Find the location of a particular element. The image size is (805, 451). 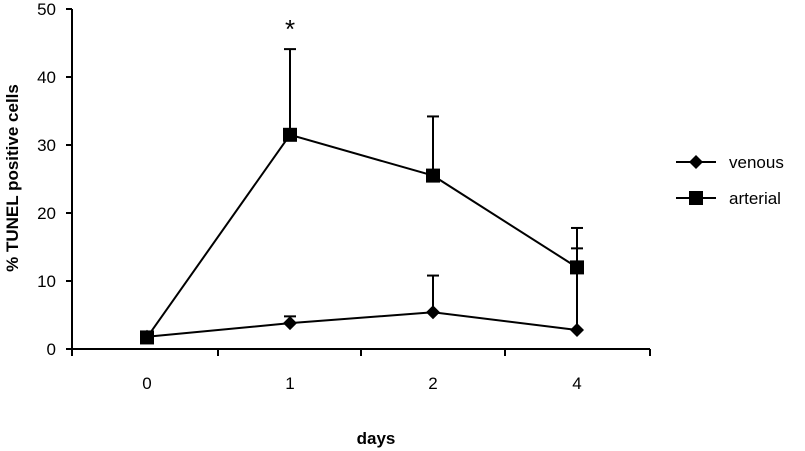

legend-item-venous: venous is located at coordinates (730, 162).